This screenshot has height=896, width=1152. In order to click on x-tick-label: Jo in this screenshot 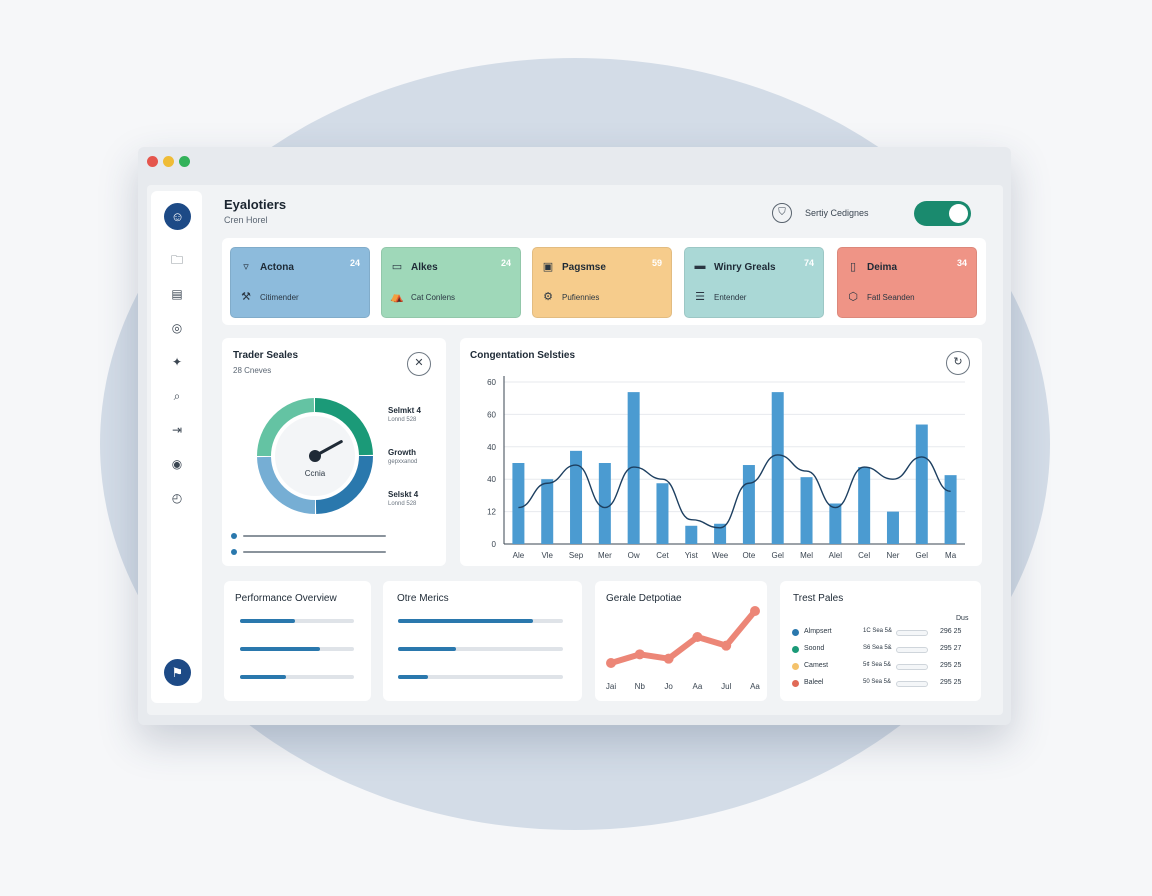, I will do `click(668, 686)`.